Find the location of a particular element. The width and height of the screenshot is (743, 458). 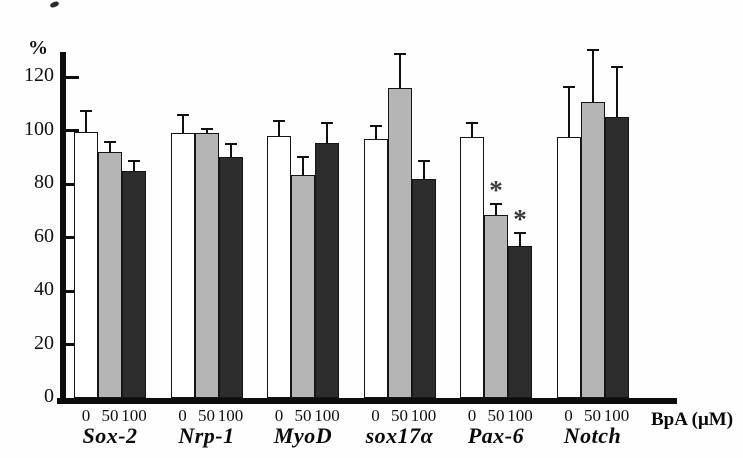

category-label: Nrp-1 is located at coordinates (206, 435).